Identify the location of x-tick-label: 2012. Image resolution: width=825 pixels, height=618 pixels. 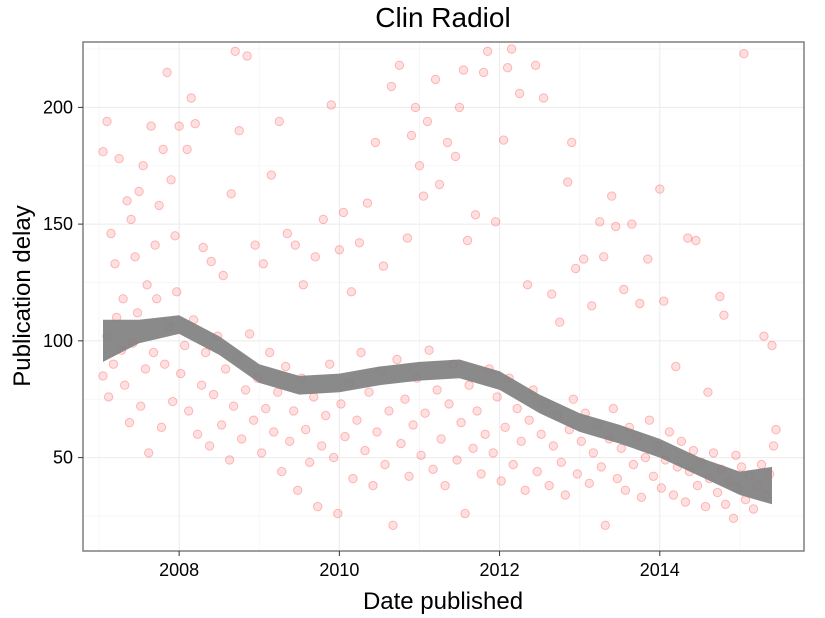
(500, 570).